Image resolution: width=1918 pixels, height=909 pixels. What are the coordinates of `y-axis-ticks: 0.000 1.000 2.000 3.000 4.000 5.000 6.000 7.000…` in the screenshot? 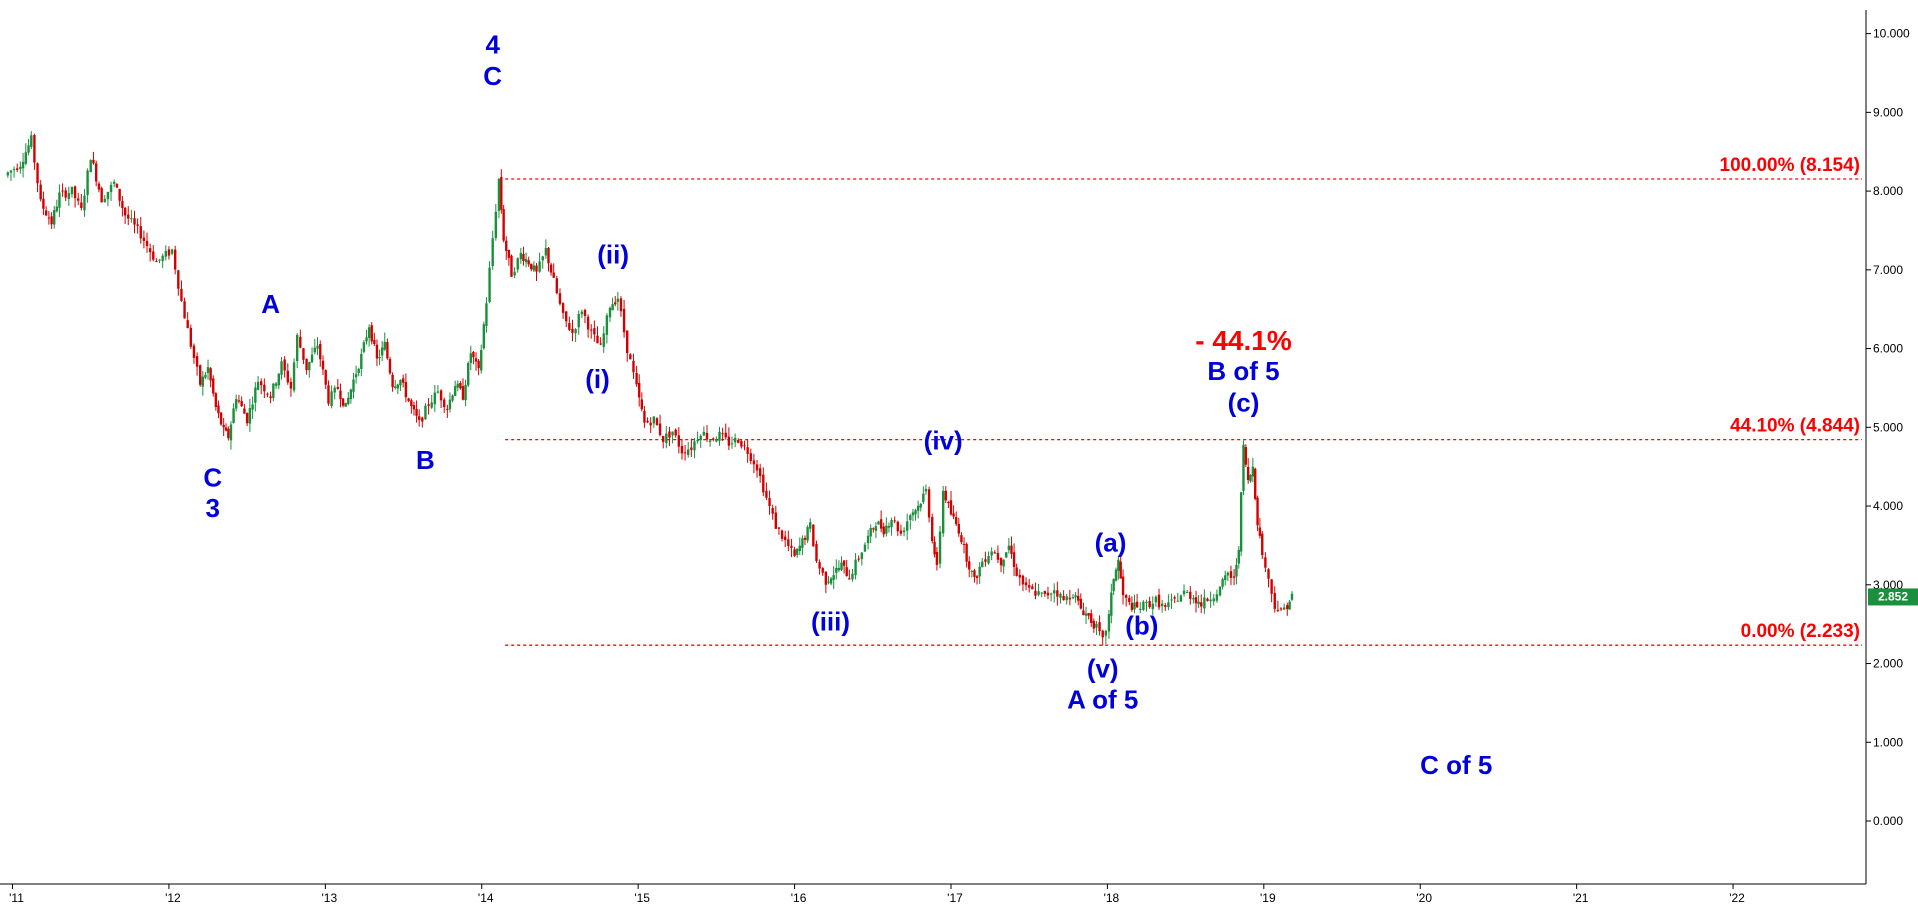 It's located at (1888, 427).